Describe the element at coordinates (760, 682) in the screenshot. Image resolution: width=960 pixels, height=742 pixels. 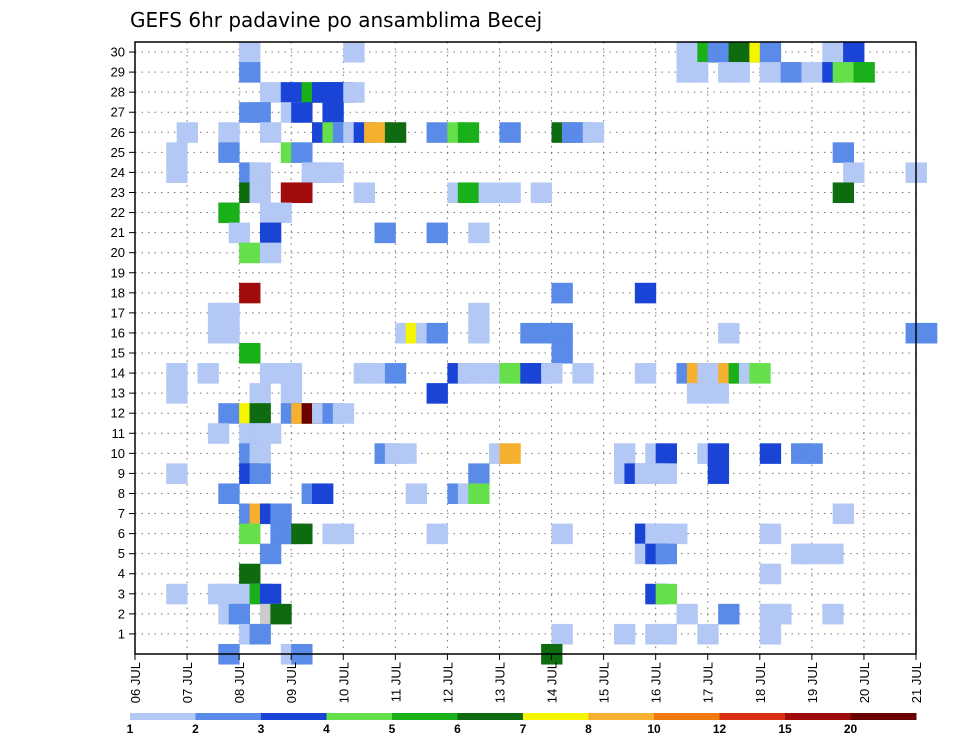
I see `x-tick-label: 18 JUL` at that location.